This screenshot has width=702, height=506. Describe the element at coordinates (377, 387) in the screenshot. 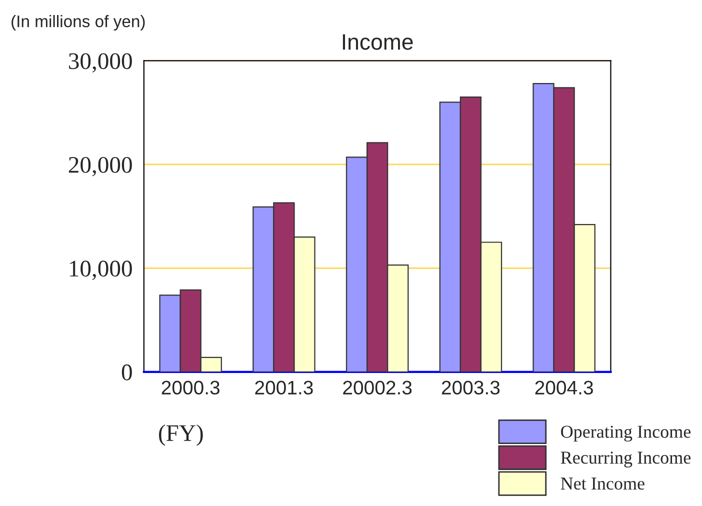

I see `x-tick-label: 20002.3` at that location.